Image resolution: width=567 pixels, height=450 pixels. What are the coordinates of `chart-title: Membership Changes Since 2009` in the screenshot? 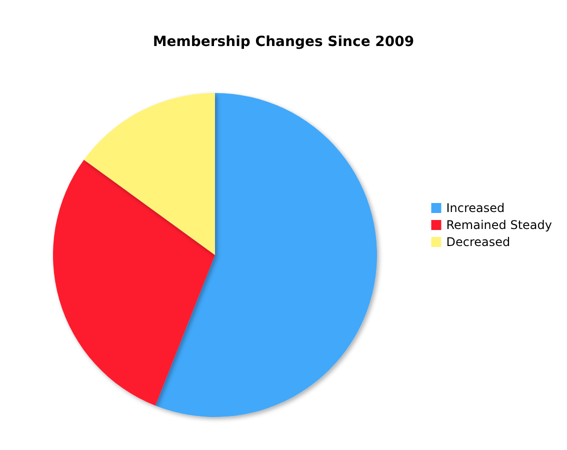 It's located at (283, 42).